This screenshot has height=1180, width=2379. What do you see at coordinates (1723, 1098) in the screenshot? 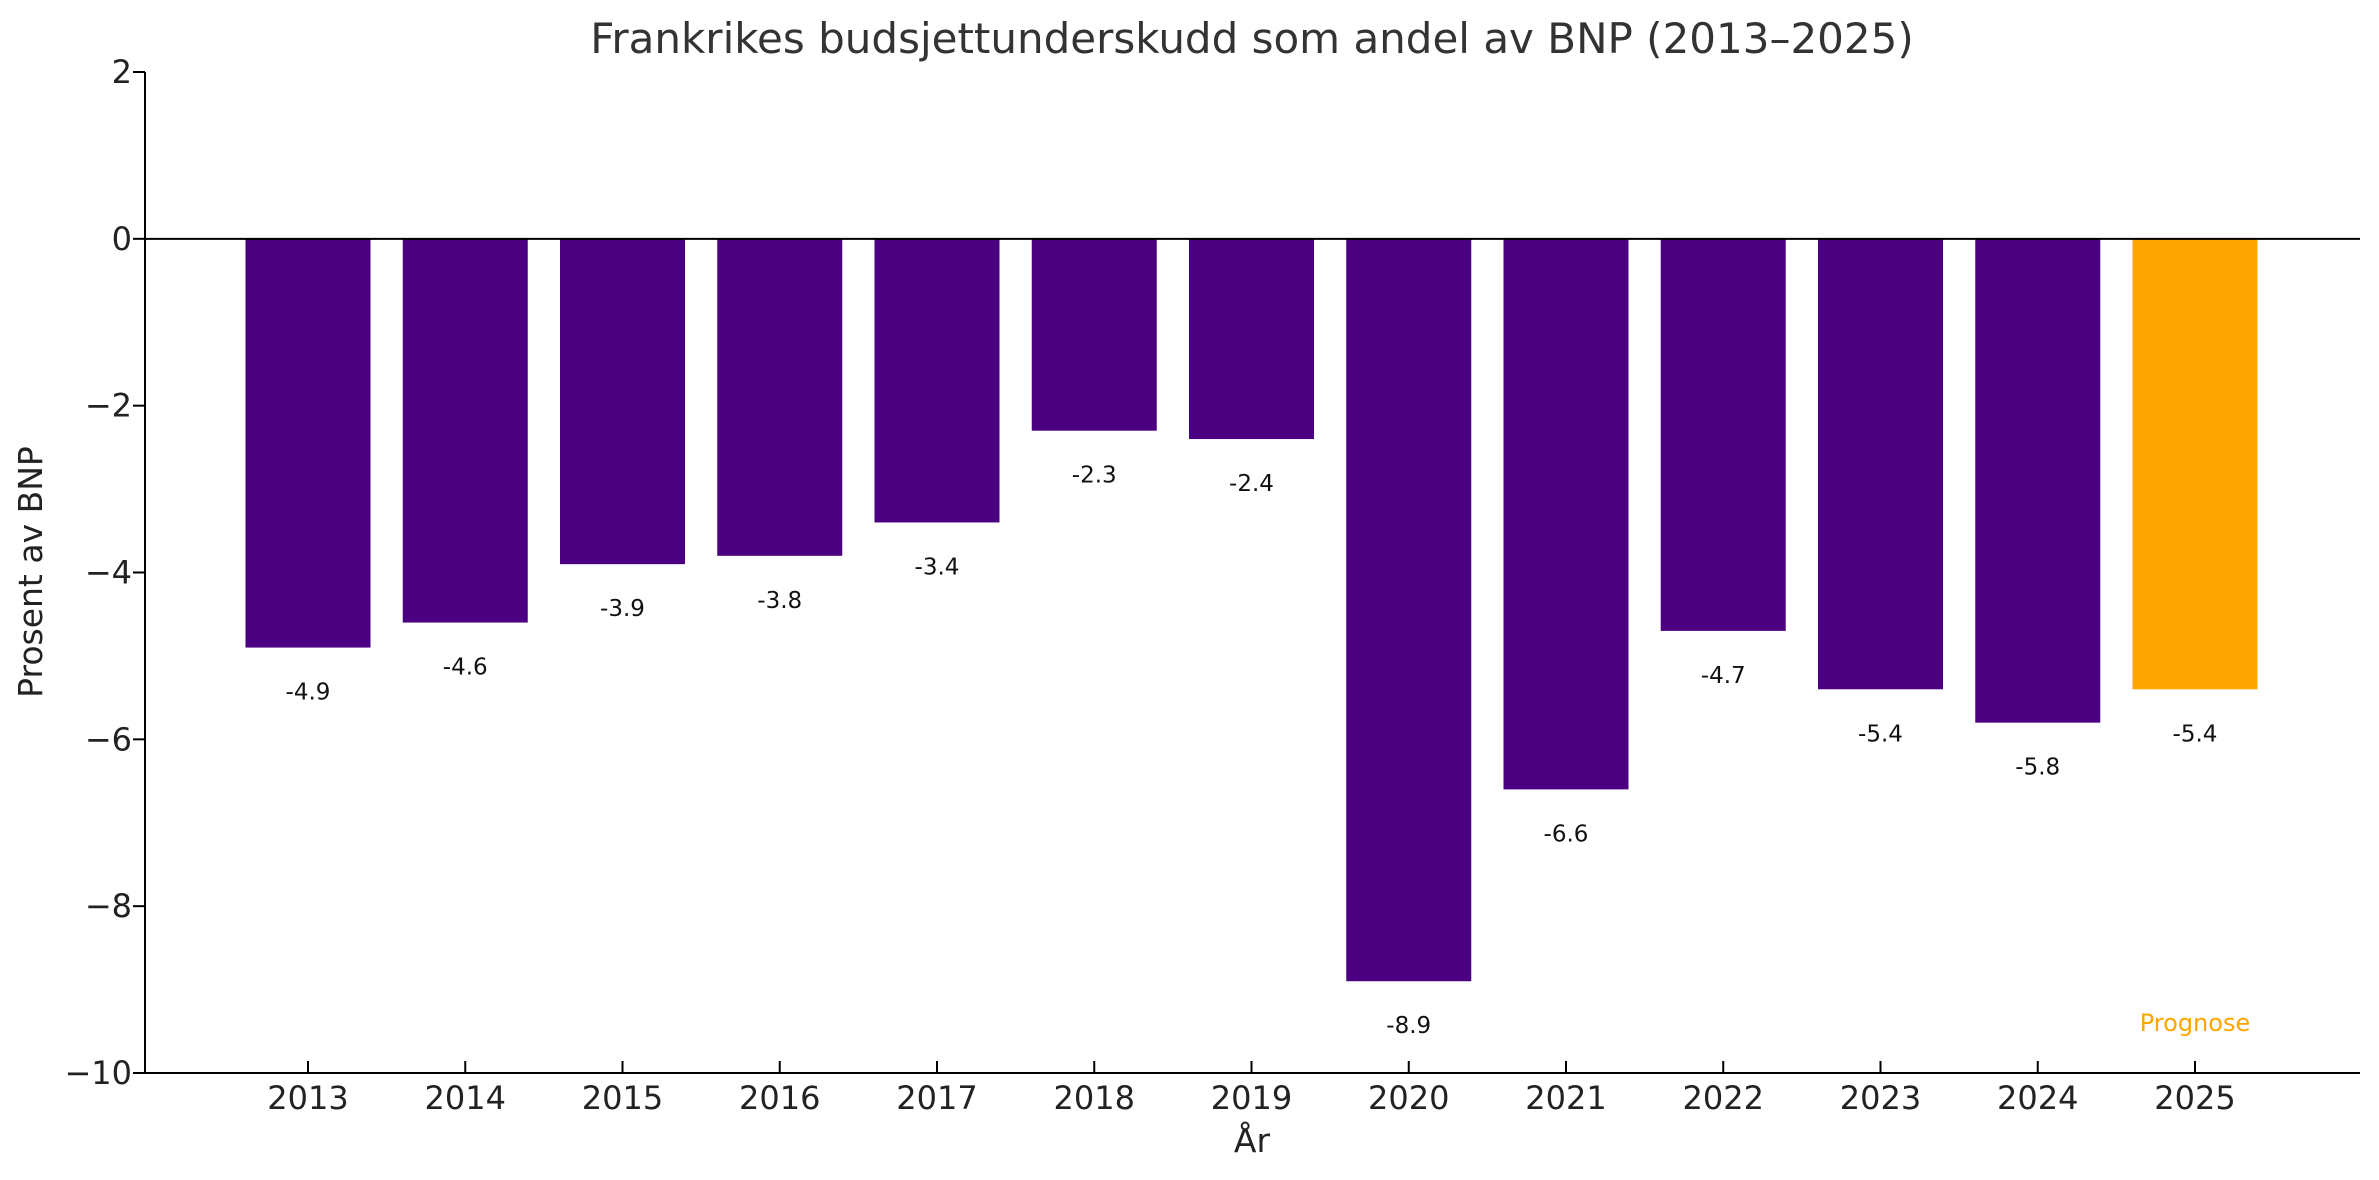
I see `x-tick-label-2022: 2022` at bounding box center [1723, 1098].